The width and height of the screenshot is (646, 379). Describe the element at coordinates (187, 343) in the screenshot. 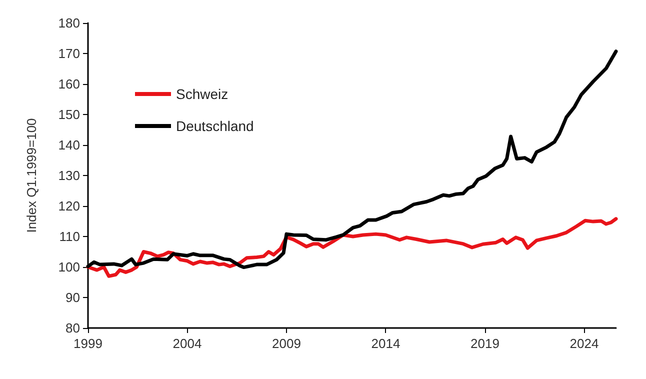

I see `x-tick-label: 2004` at that location.